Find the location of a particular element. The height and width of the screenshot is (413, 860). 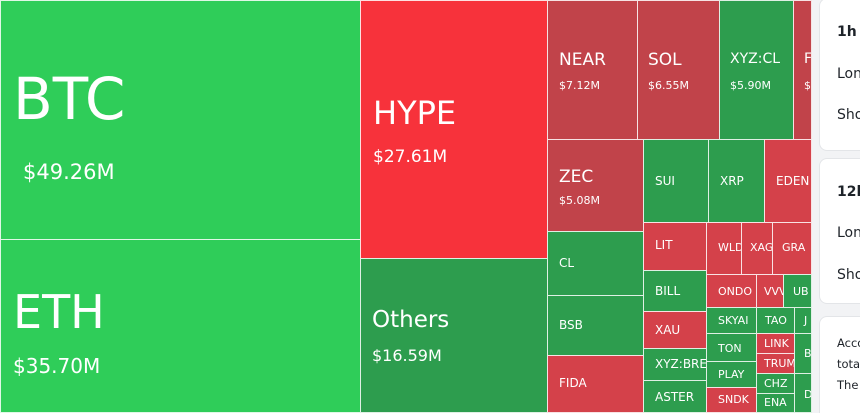

tile-symbol: BTC is located at coordinates (69, 99).